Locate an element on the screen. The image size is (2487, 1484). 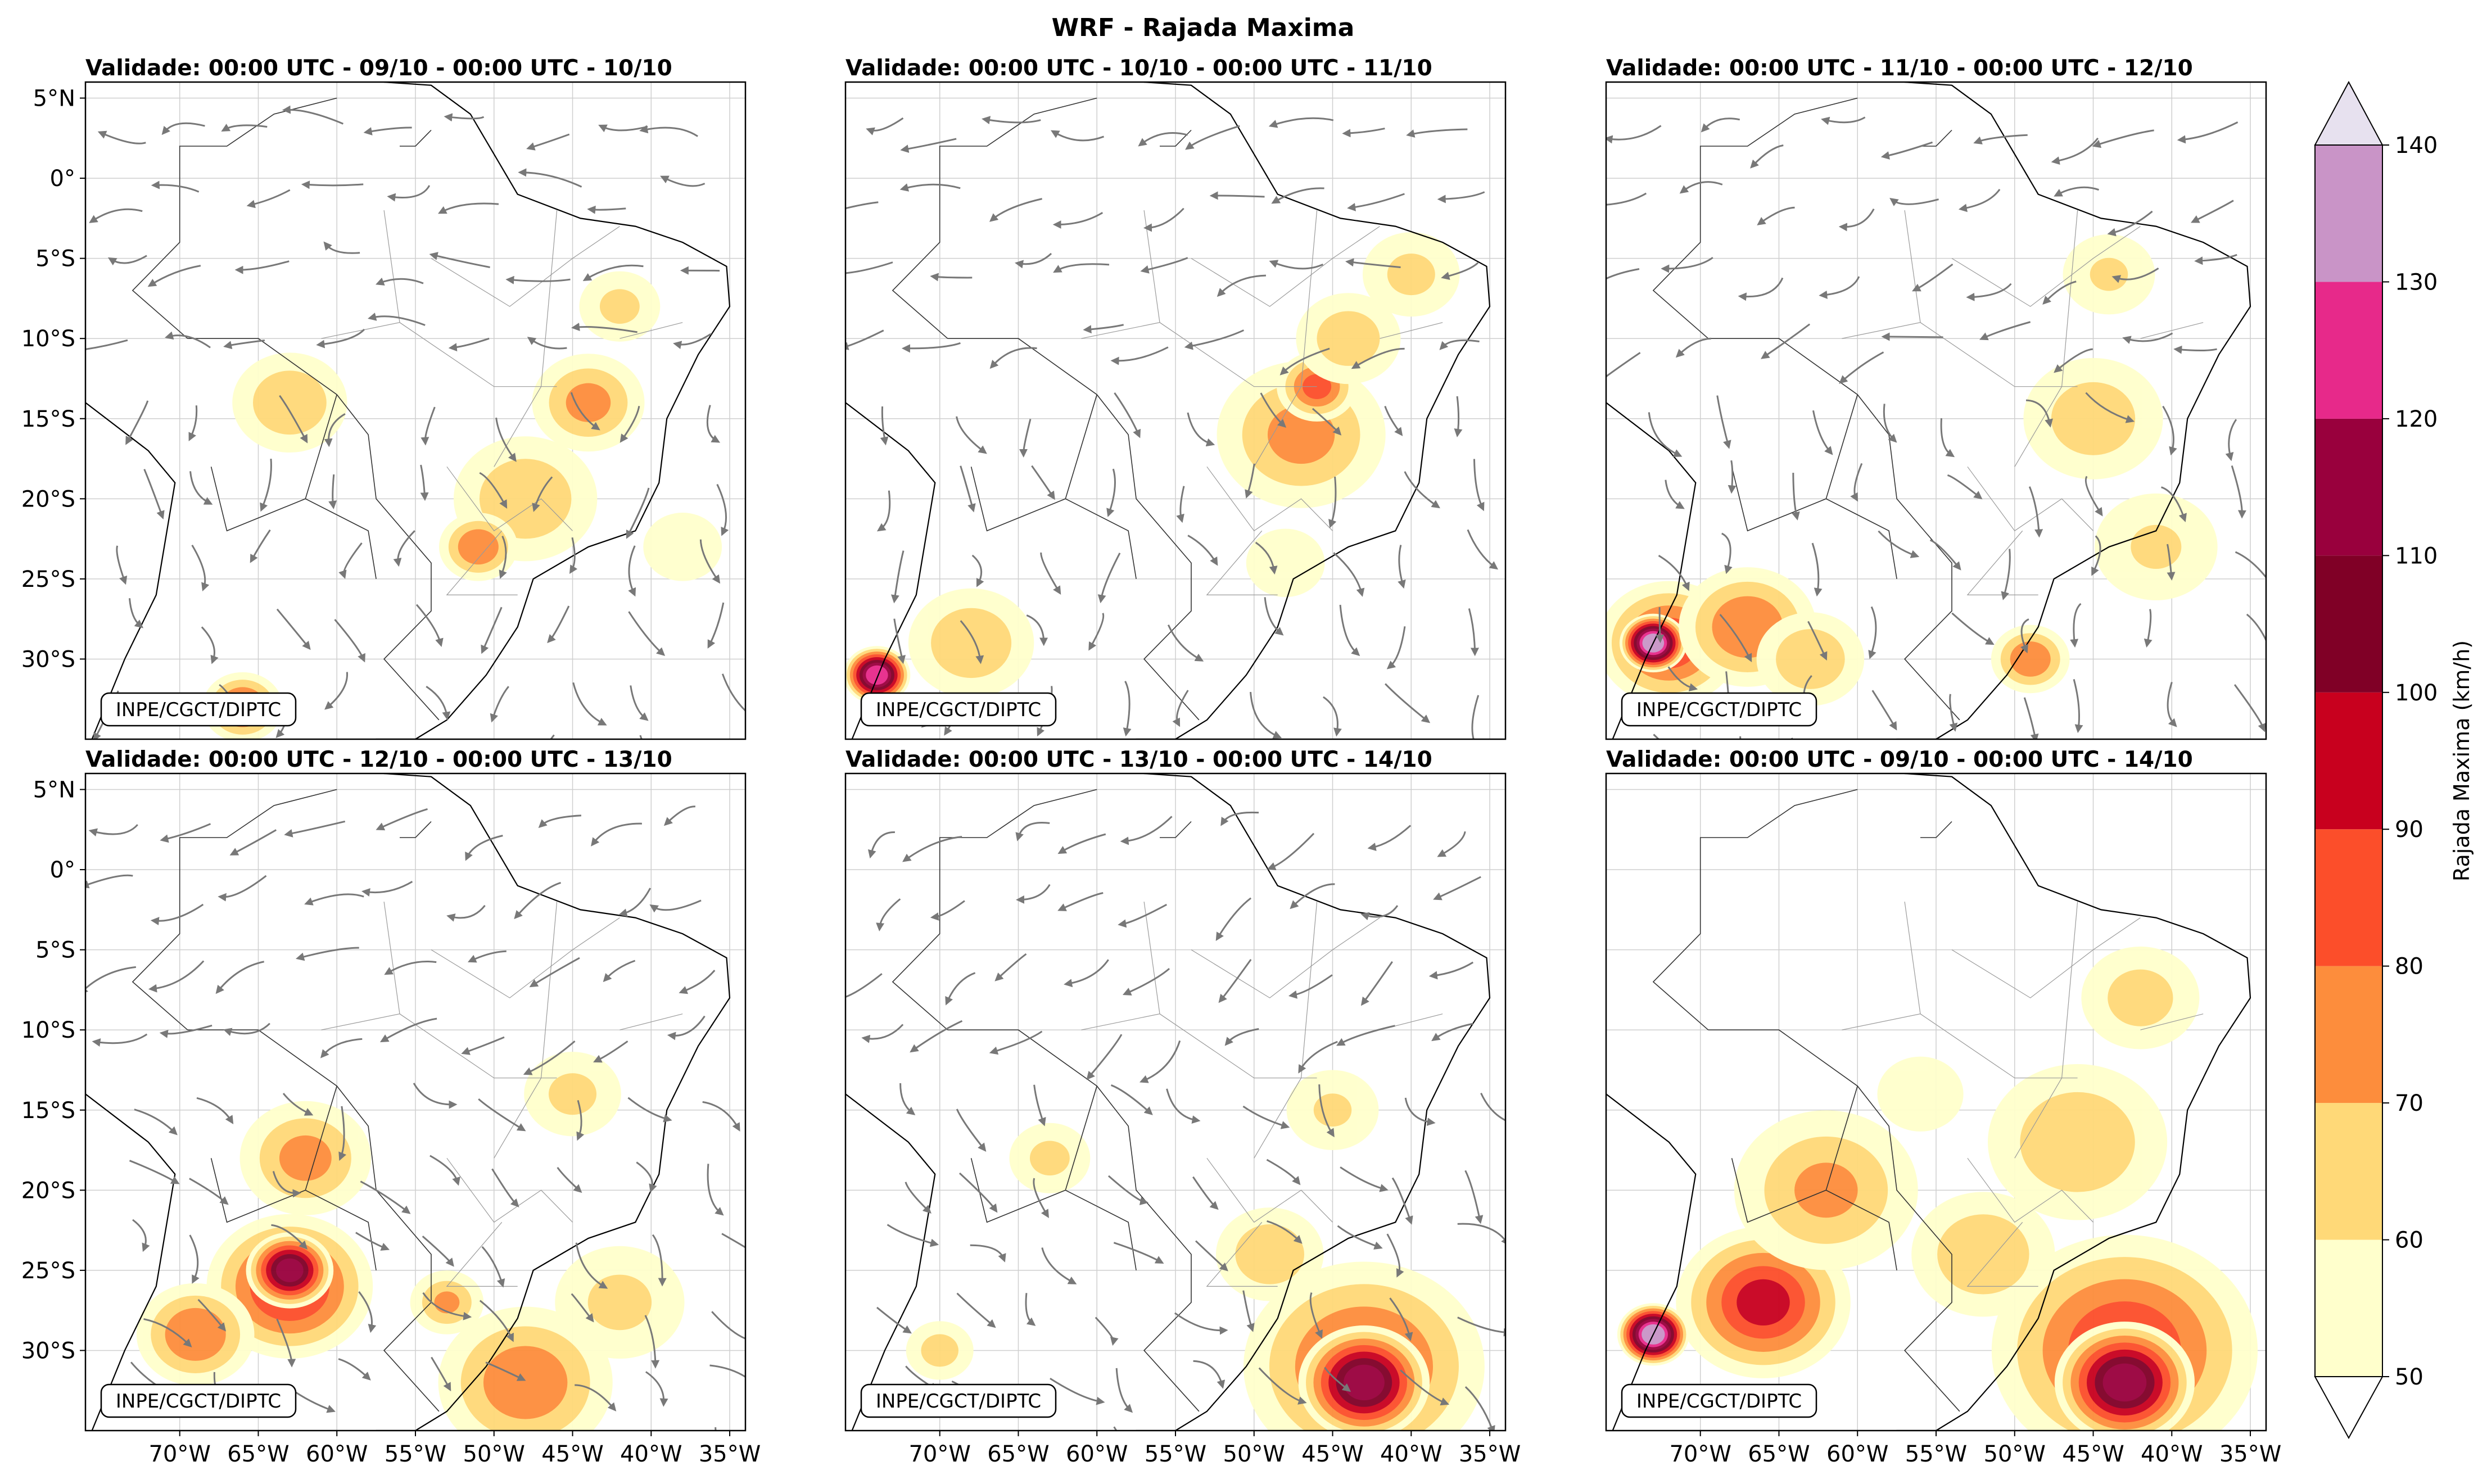
credit-label: INPE/CGCT/DIPTC is located at coordinates (198, 710).